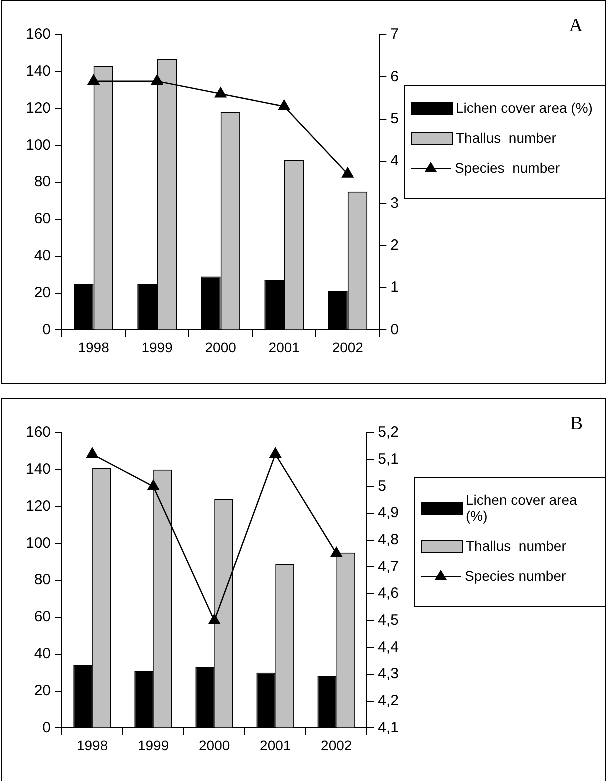 The width and height of the screenshot is (607, 781). I want to click on y2-tick-label: 4,3, so click(389, 674).